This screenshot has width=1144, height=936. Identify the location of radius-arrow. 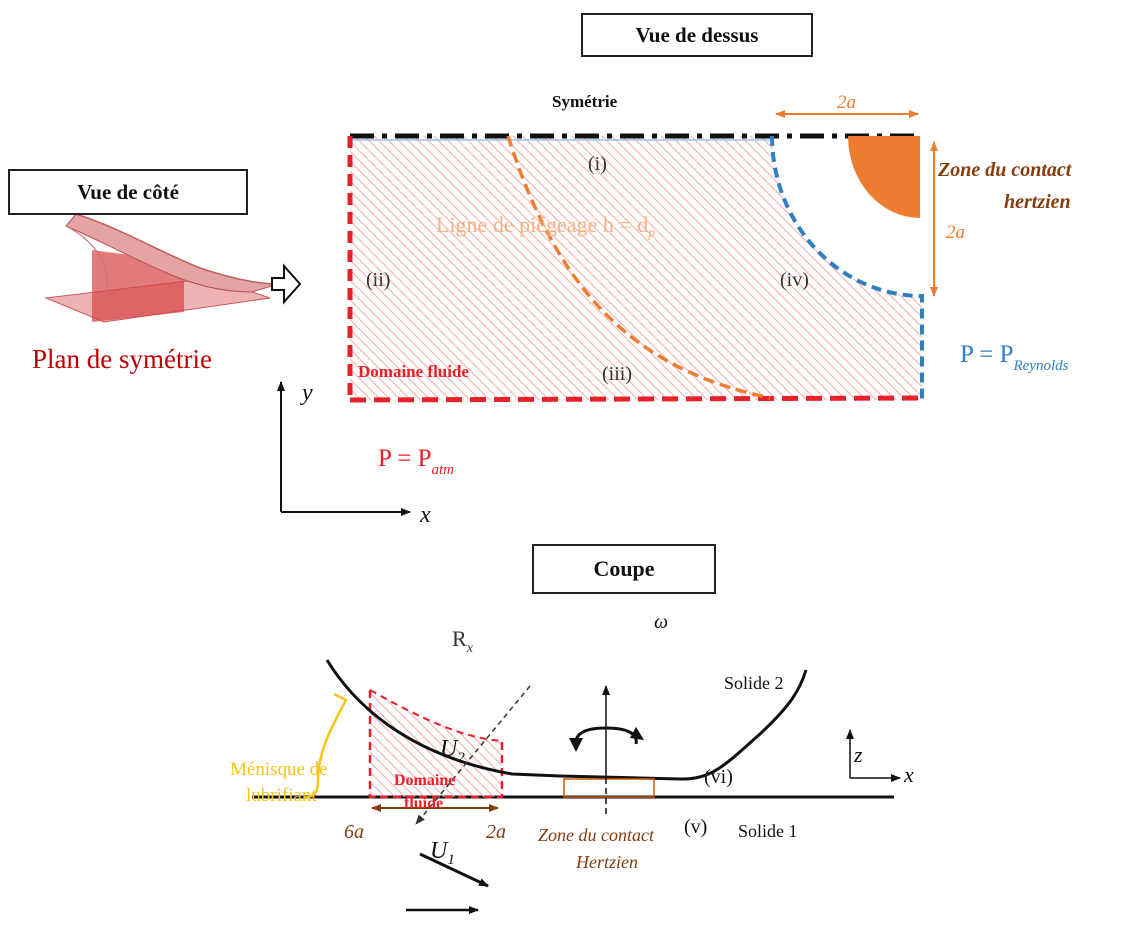
(473, 755).